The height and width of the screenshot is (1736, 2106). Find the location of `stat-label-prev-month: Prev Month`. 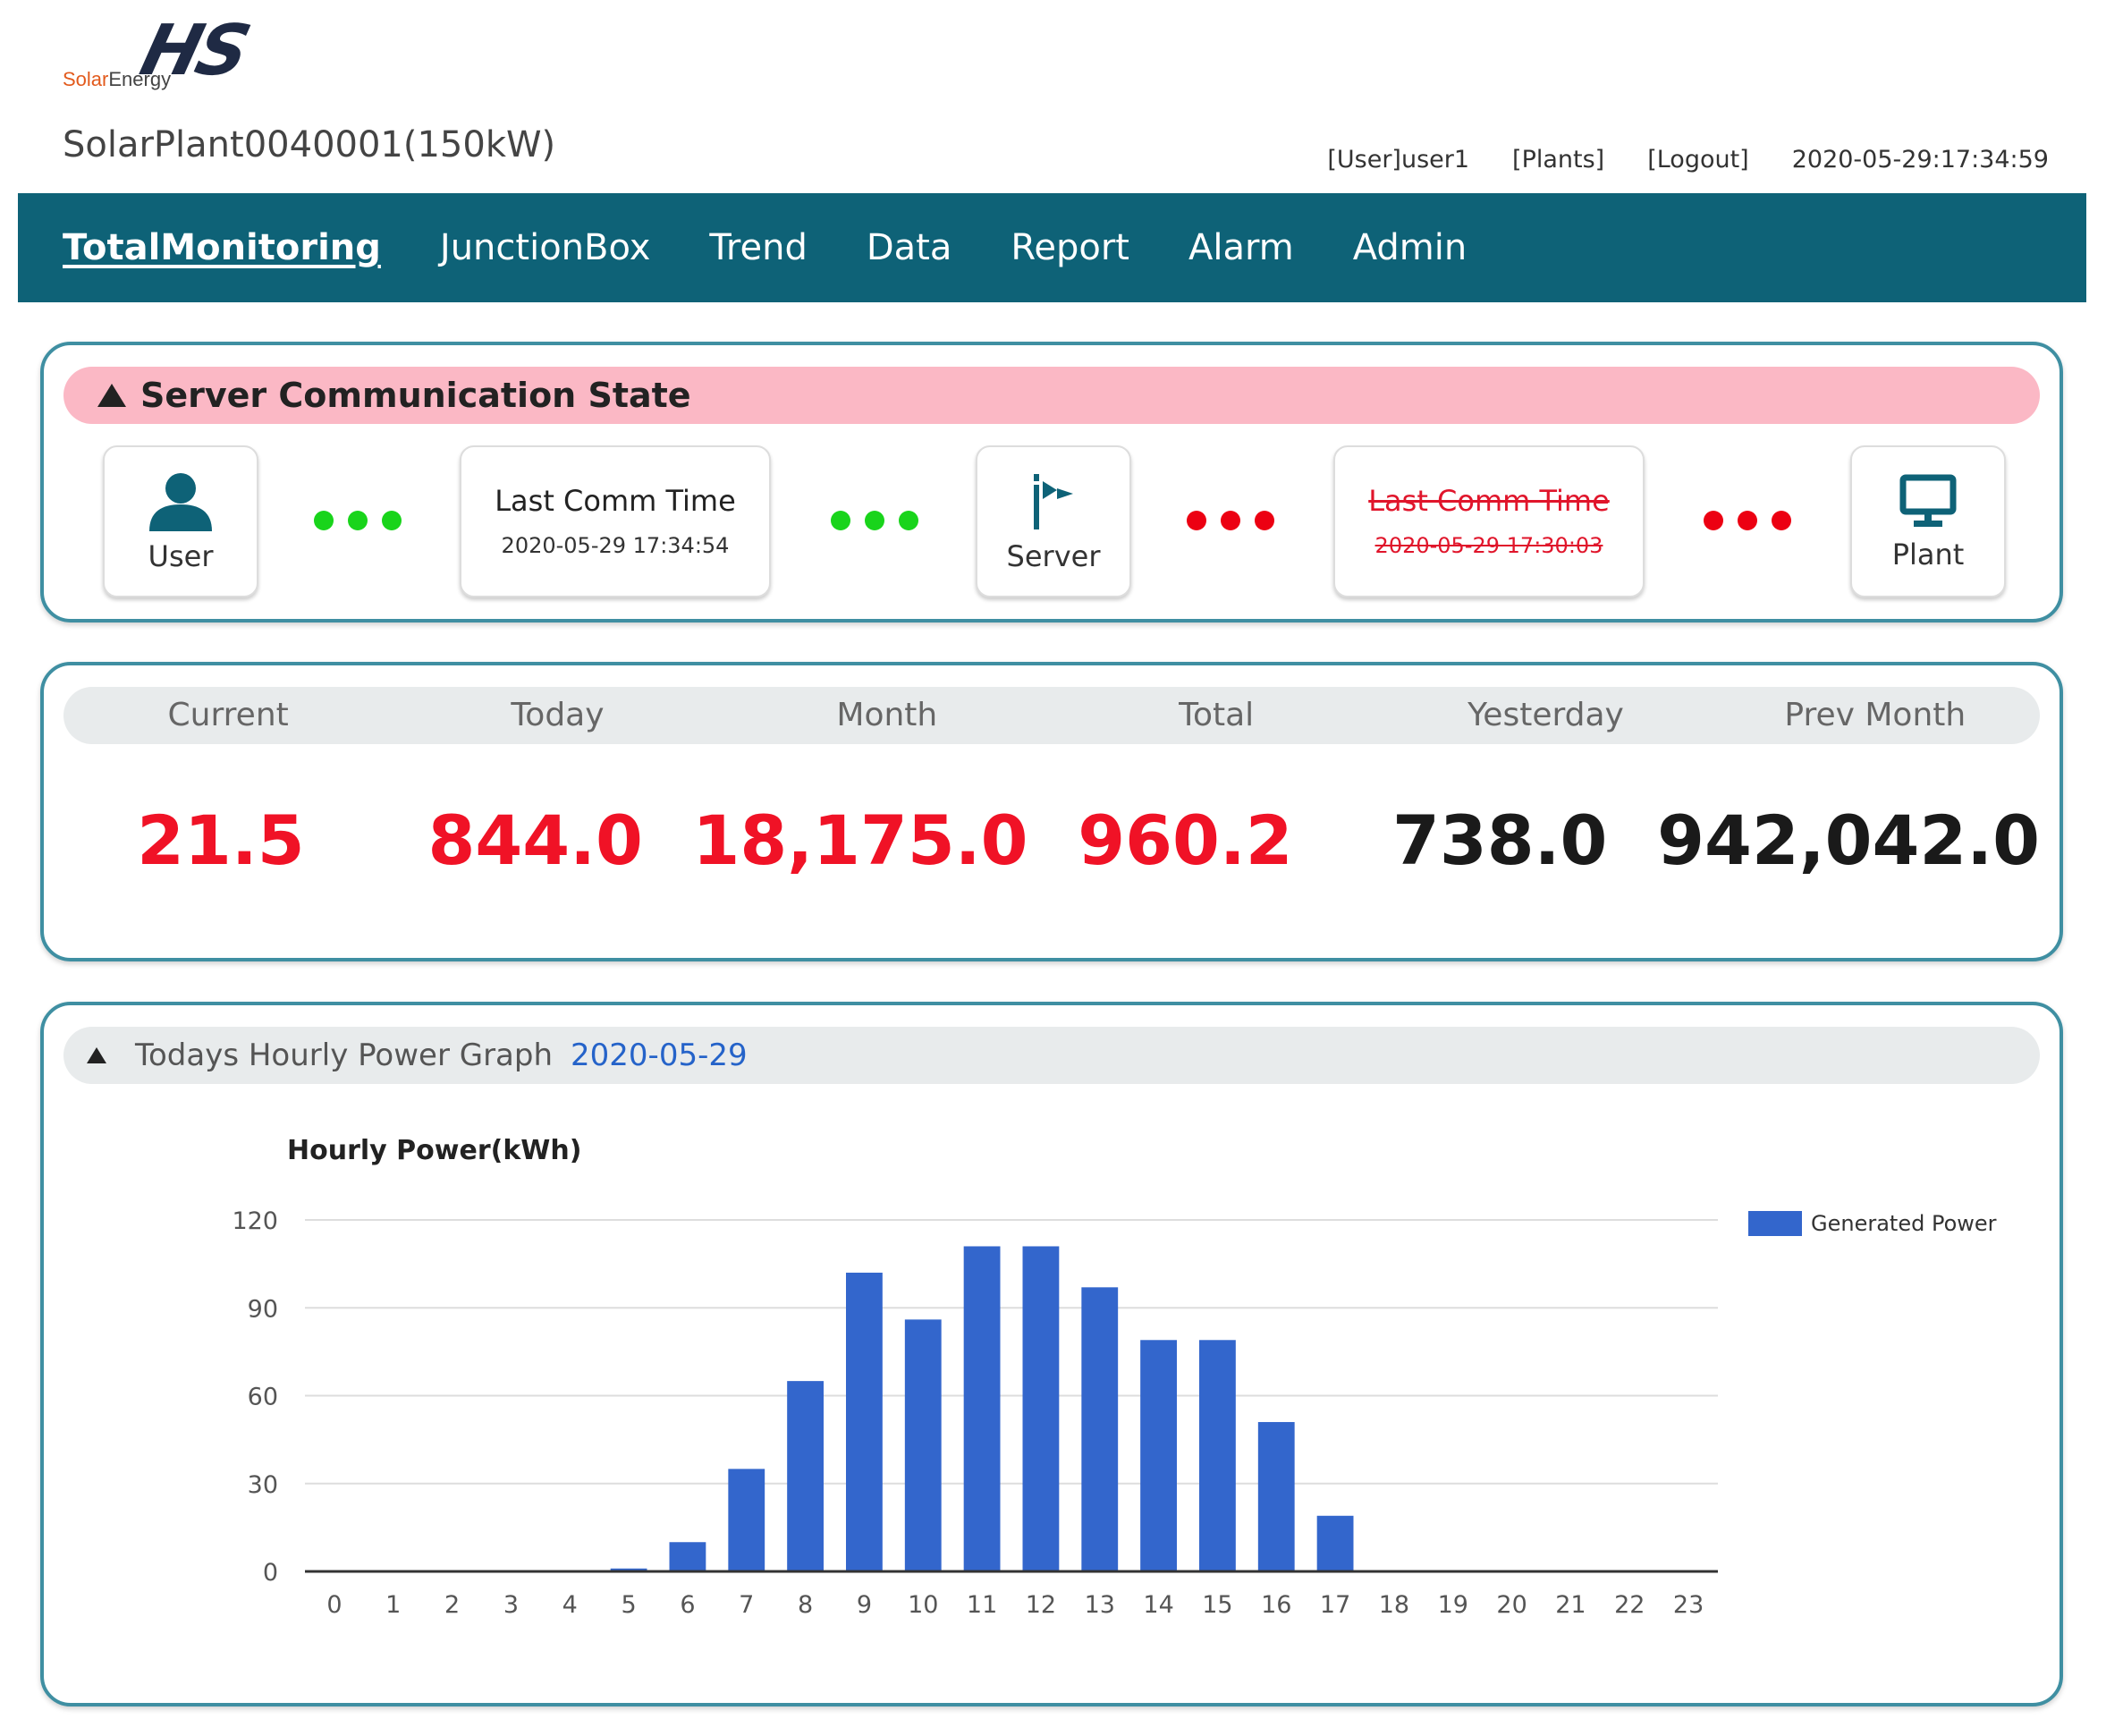

stat-label-prev-month: Prev Month is located at coordinates (1875, 715).